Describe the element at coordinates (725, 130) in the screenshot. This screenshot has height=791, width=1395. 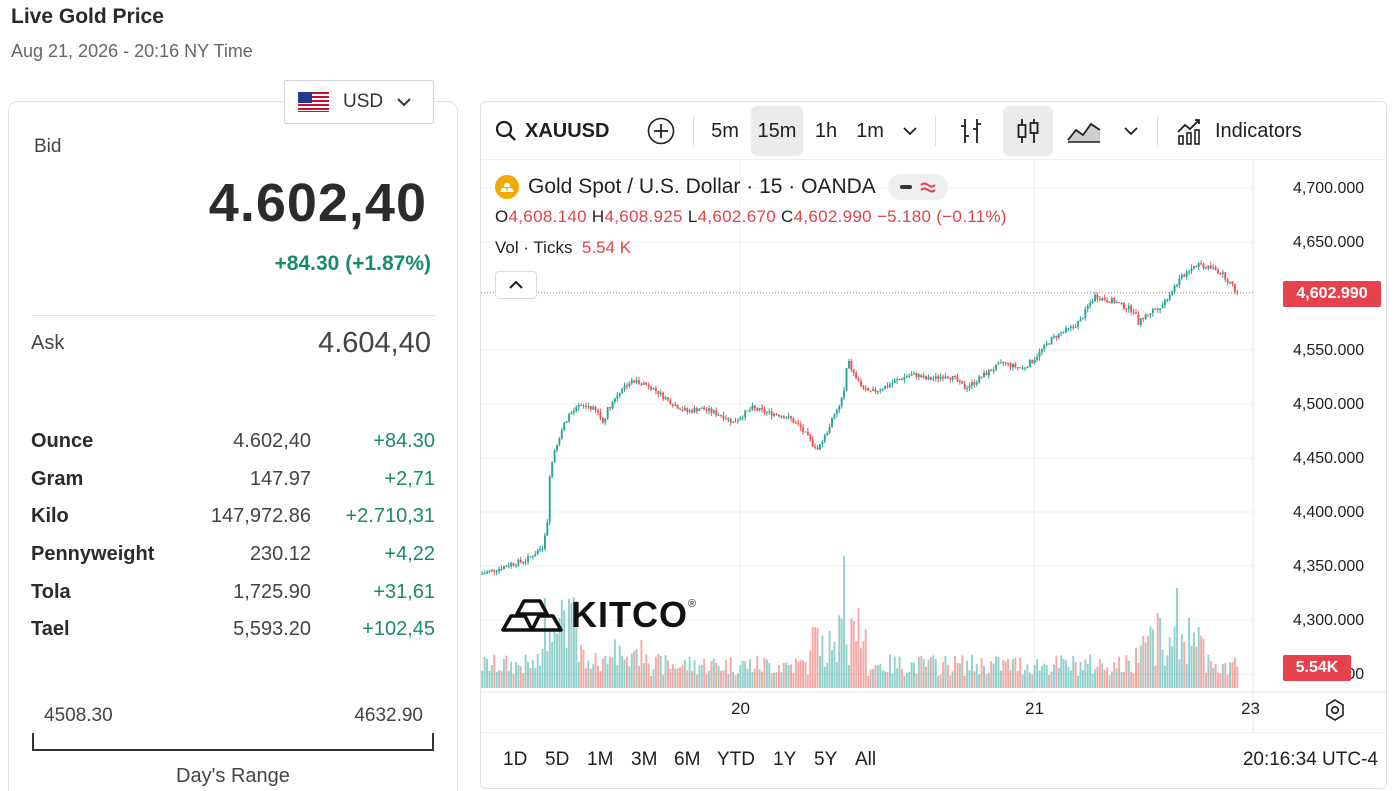
I see `interval-5m: 5m` at that location.